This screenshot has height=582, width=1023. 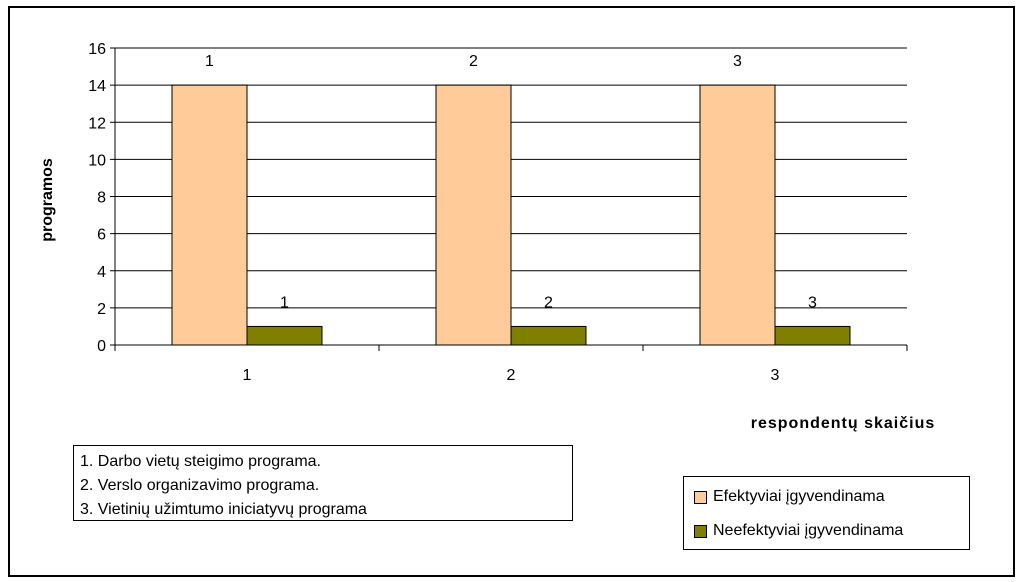 What do you see at coordinates (808, 530) in the screenshot?
I see `legend-label: Neefektyviai įgyvendinama` at bounding box center [808, 530].